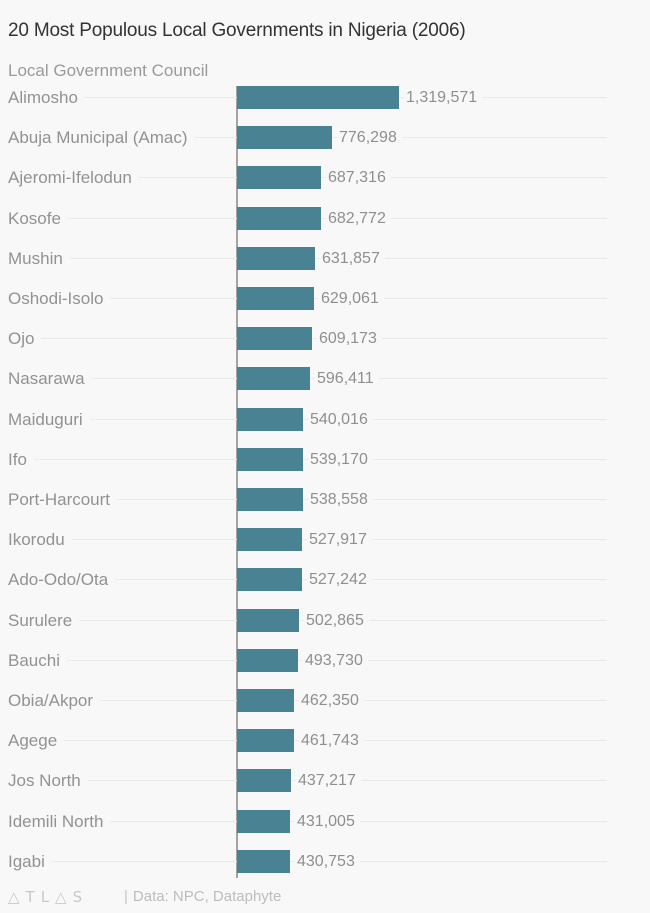 The image size is (650, 913). What do you see at coordinates (325, 178) in the screenshot?
I see `bar-row: Ajeromi-Ifelodun 687,316` at bounding box center [325, 178].